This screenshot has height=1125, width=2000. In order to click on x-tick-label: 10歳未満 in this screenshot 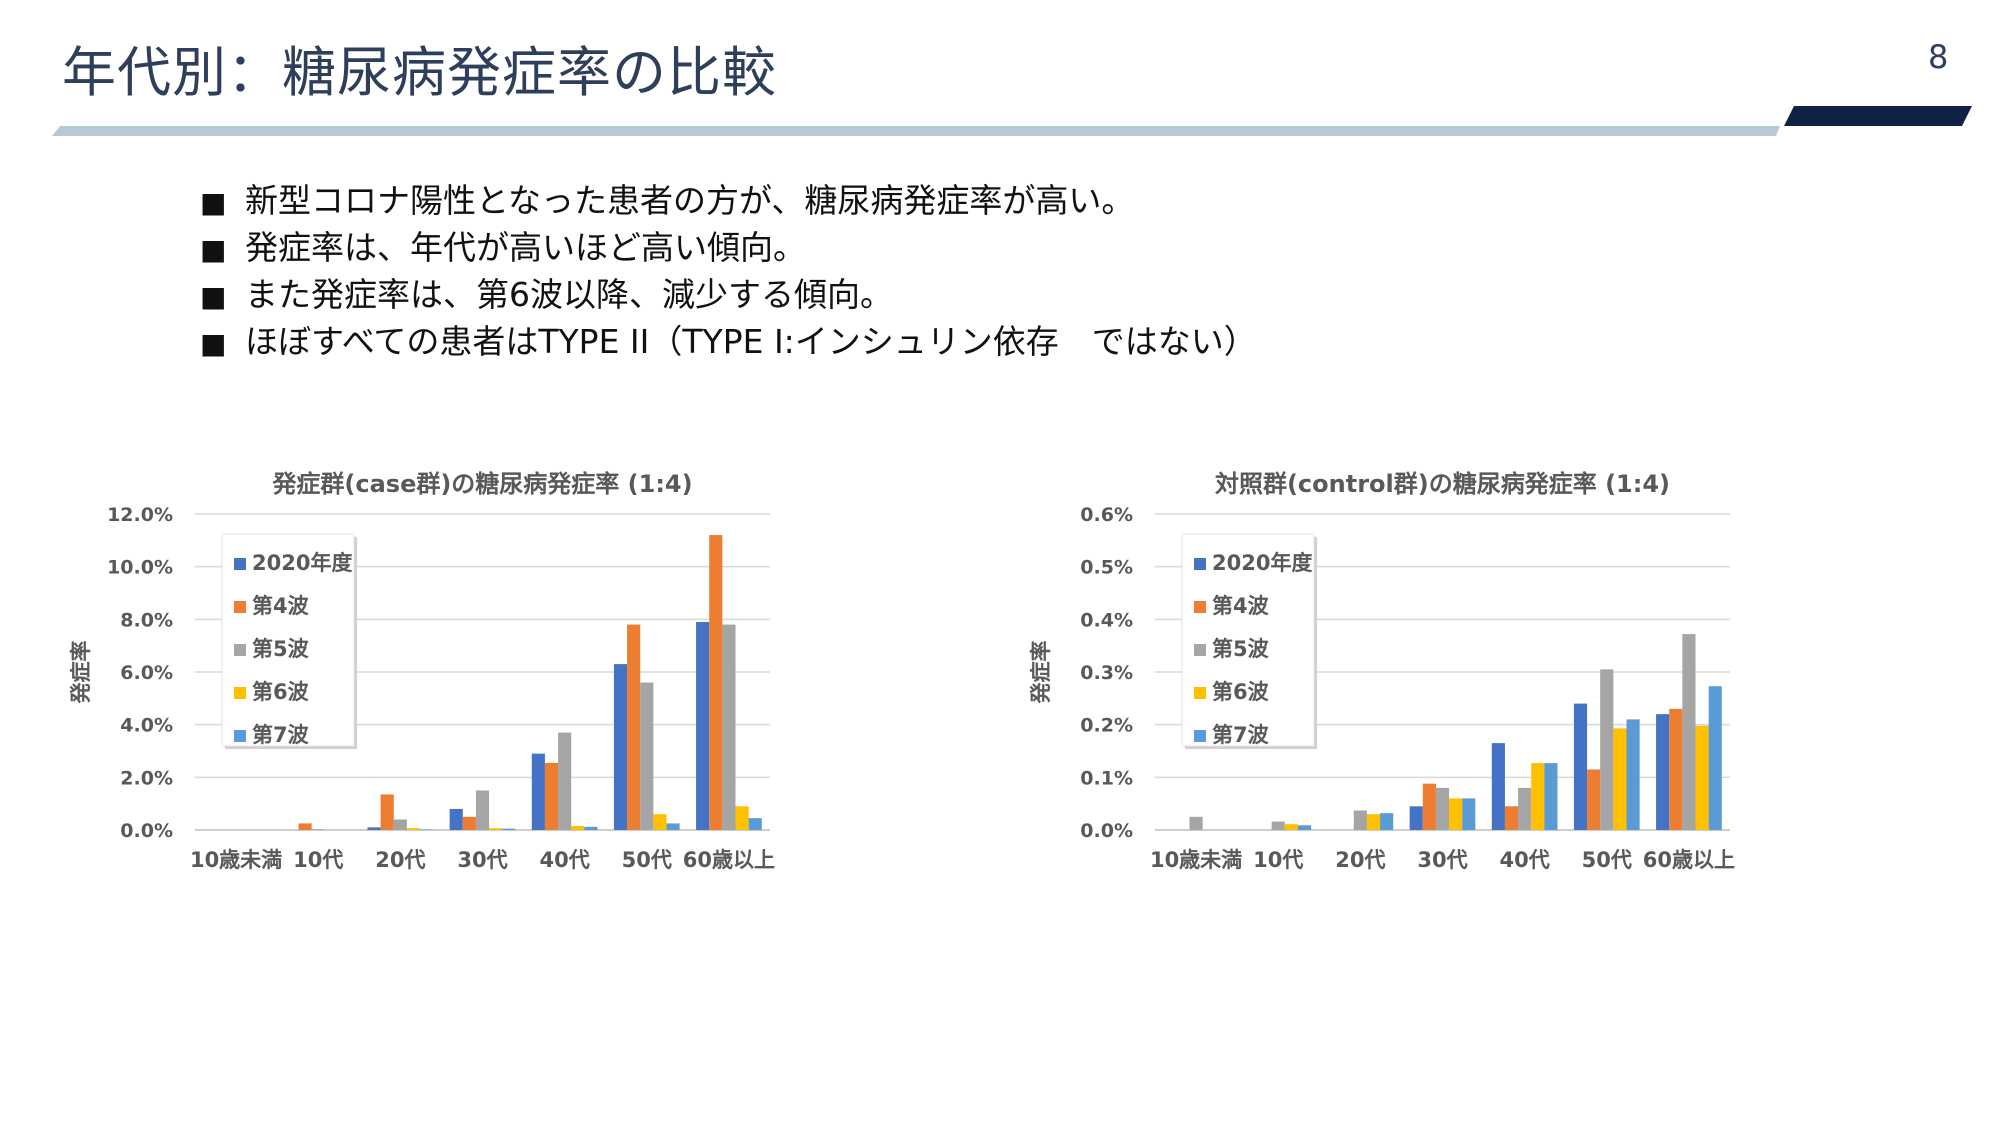, I will do `click(1196, 860)`.